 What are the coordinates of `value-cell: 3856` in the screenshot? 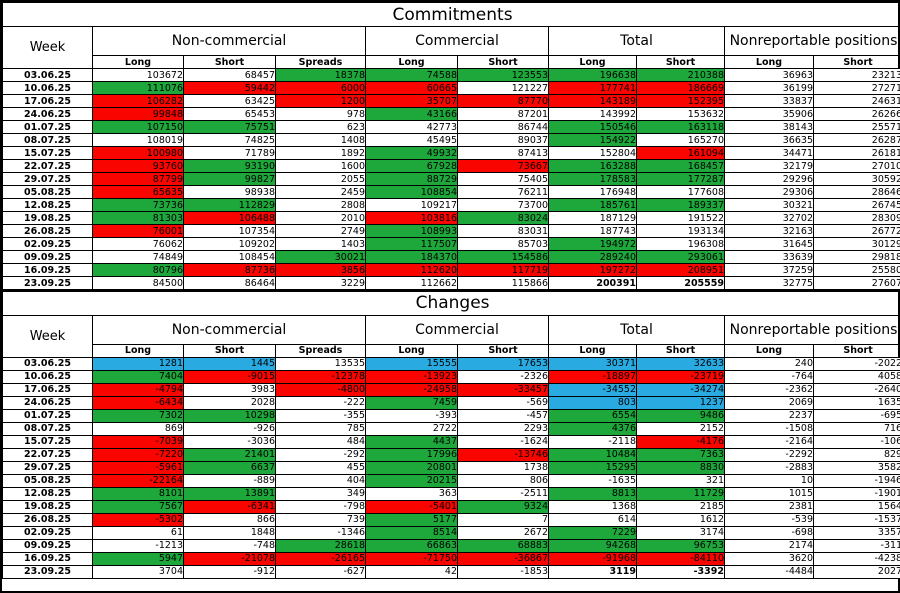 It's located at (320, 270).